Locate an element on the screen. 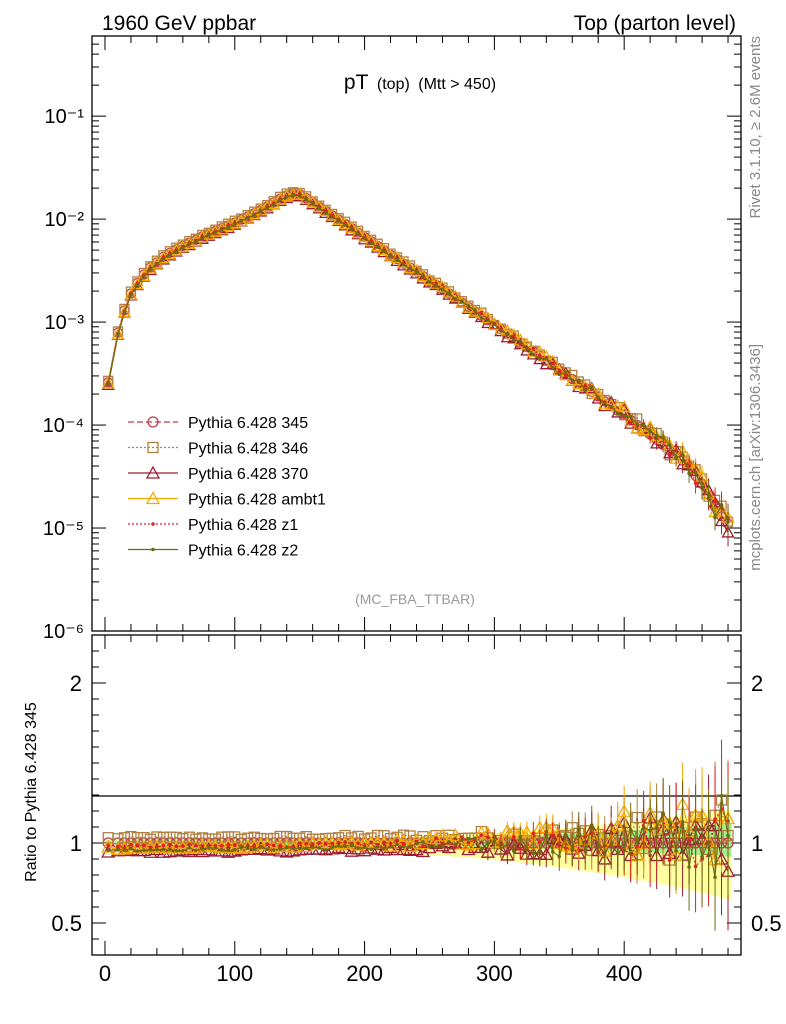  main-y-tick-label: 10⁻¹ is located at coordinates (65, 117).